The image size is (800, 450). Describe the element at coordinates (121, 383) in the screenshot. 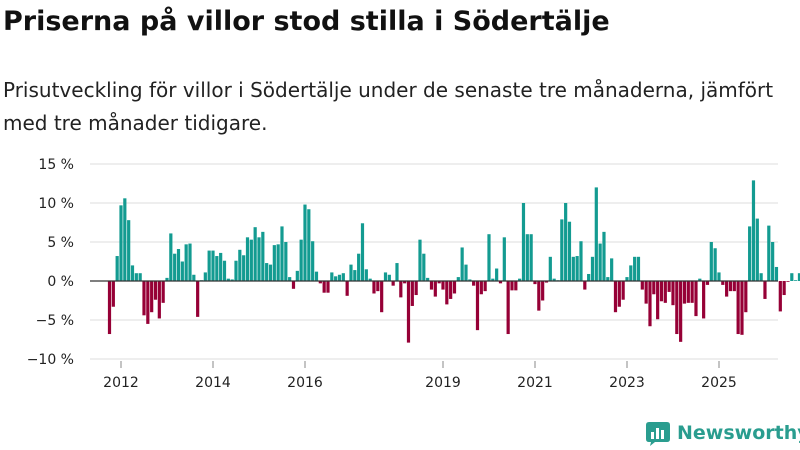

I see `x-tick-label: 2012` at that location.